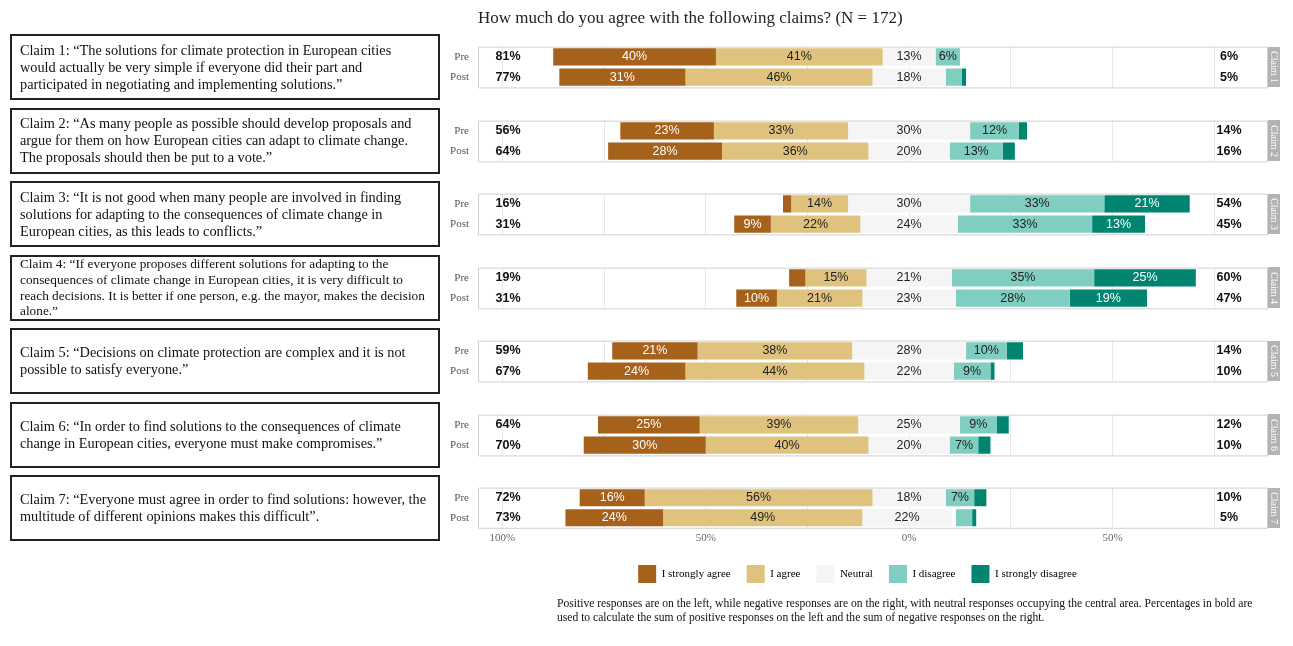 Image resolution: width=1293 pixels, height=646 pixels. Describe the element at coordinates (994, 129) in the screenshot. I see `data-label: 12%` at that location.